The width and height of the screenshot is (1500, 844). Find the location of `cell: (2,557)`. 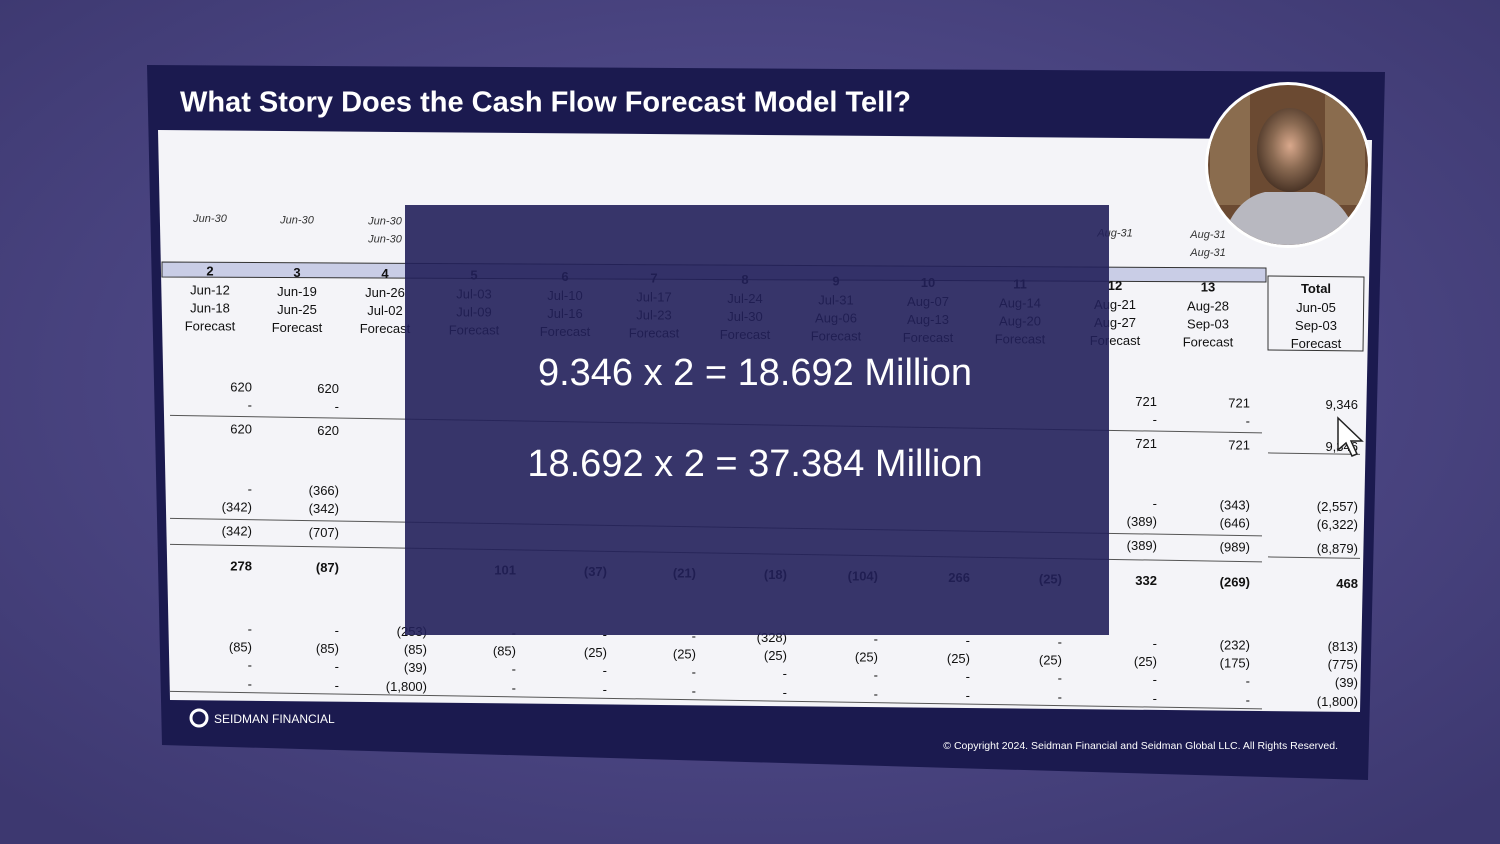

cell: (2,557) is located at coordinates (1337, 506).